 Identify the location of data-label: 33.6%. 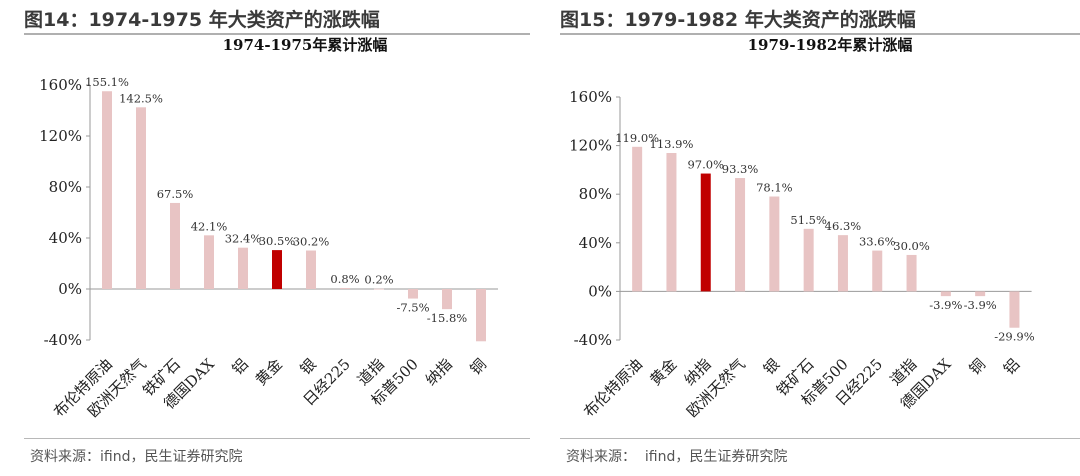
(877, 242).